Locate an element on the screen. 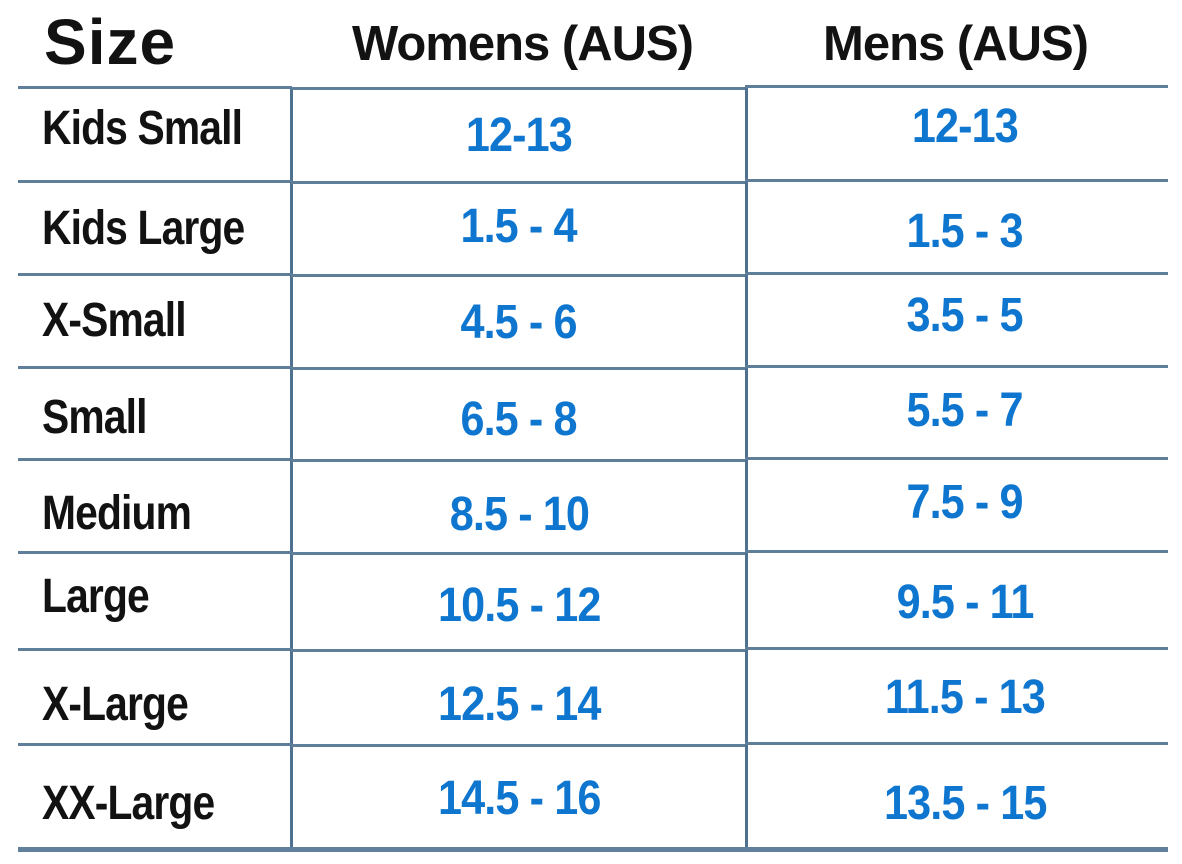  size-cell: X-Large is located at coordinates (145, 697).